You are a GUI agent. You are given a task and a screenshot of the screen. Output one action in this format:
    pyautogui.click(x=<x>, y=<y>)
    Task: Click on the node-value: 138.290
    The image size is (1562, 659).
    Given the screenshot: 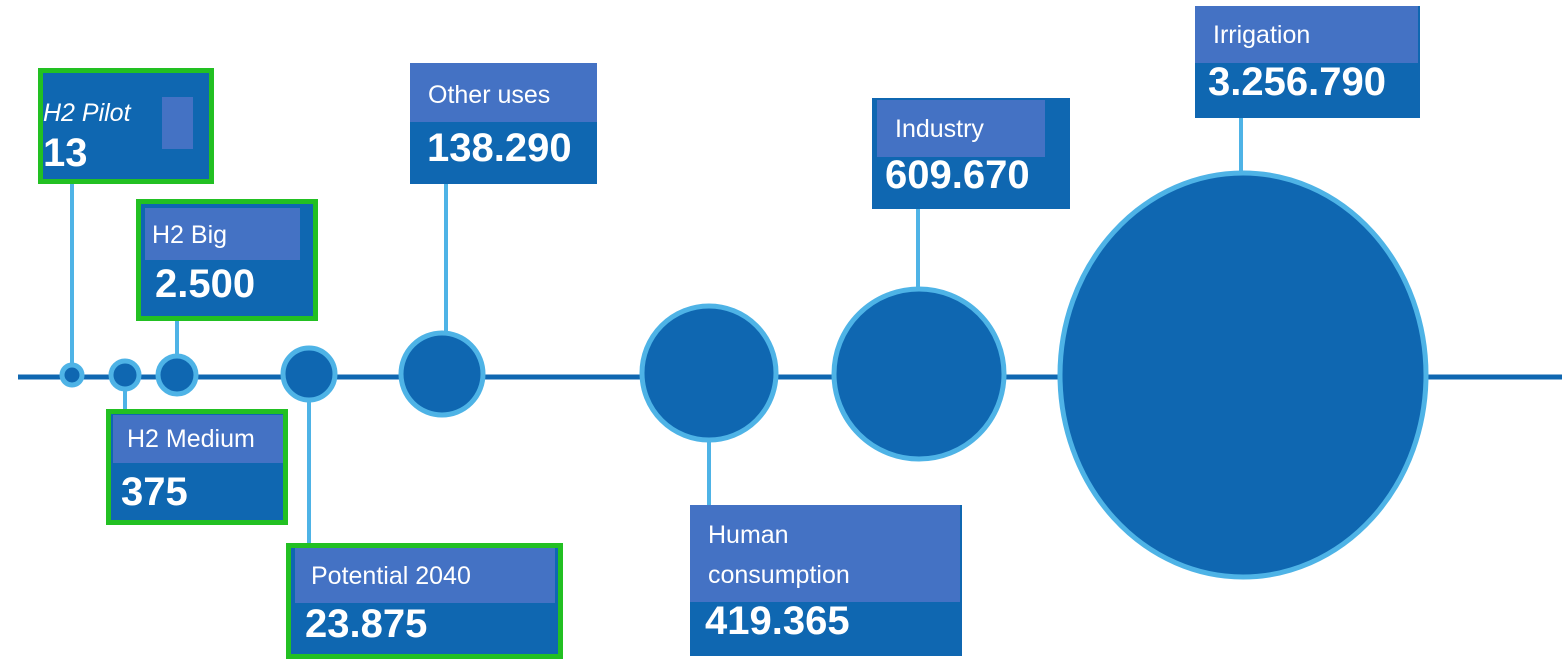 What is the action you would take?
    pyautogui.click(x=499, y=148)
    